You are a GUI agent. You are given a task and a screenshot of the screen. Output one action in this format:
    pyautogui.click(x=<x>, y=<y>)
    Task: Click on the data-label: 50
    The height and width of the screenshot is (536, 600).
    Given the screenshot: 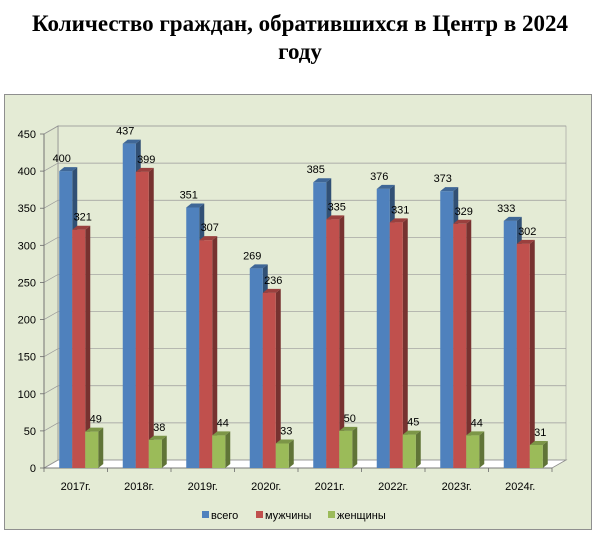 What is the action you would take?
    pyautogui.click(x=350, y=419)
    